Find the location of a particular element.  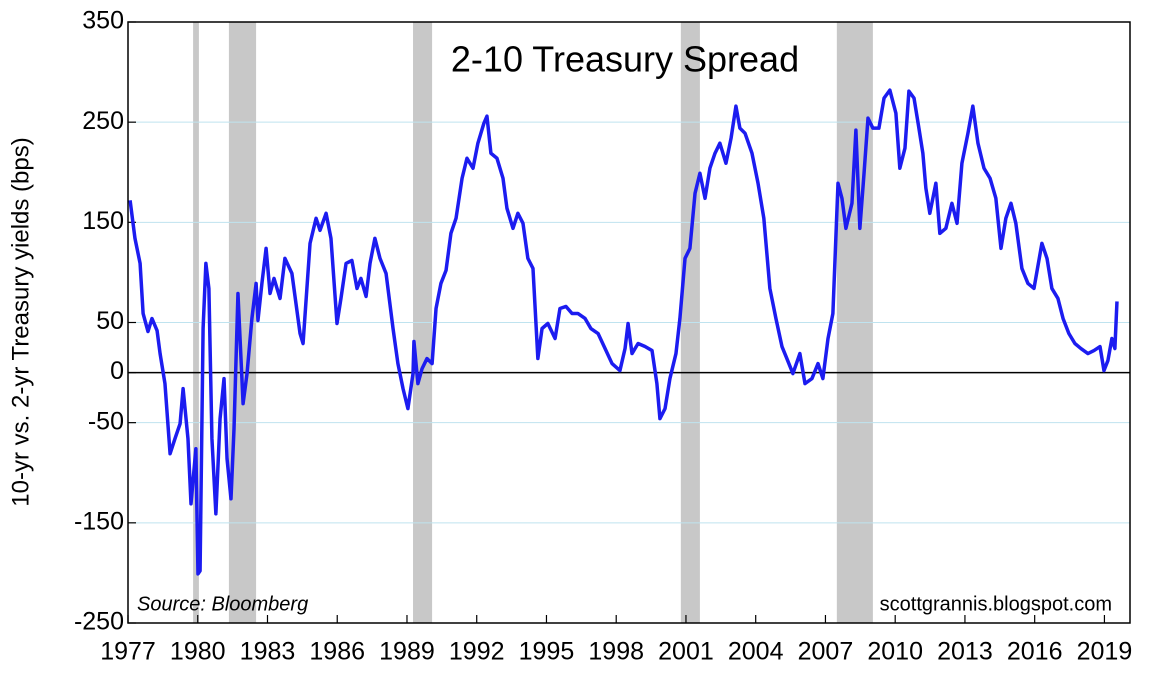

x-tick-label: 1977 is located at coordinates (128, 652).